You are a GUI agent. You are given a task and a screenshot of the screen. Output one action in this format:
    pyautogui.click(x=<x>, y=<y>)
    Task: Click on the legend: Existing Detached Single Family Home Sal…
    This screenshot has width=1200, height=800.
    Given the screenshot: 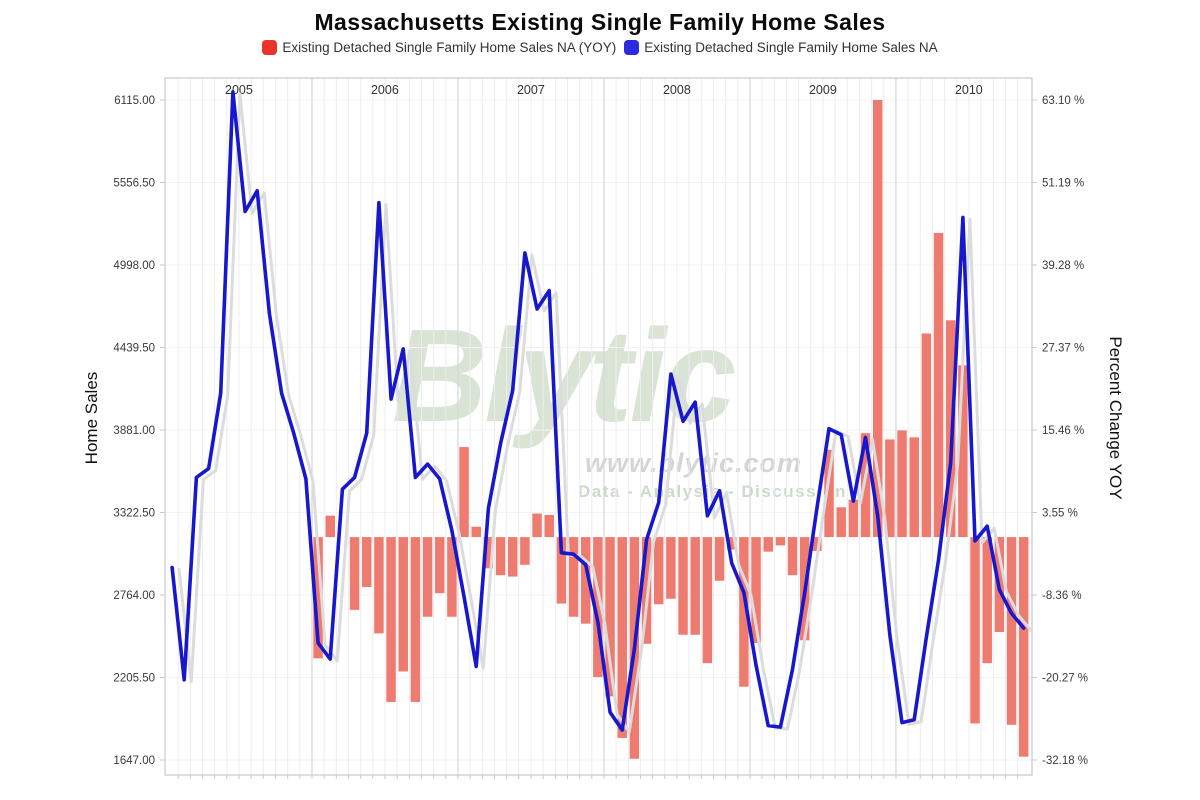 What is the action you would take?
    pyautogui.click(x=600, y=47)
    